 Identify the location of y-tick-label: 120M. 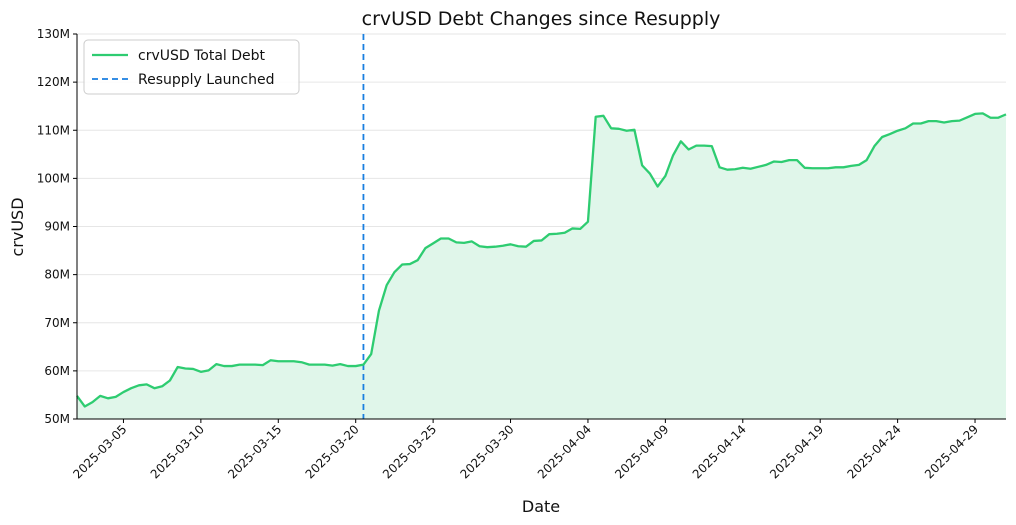
(53, 82).